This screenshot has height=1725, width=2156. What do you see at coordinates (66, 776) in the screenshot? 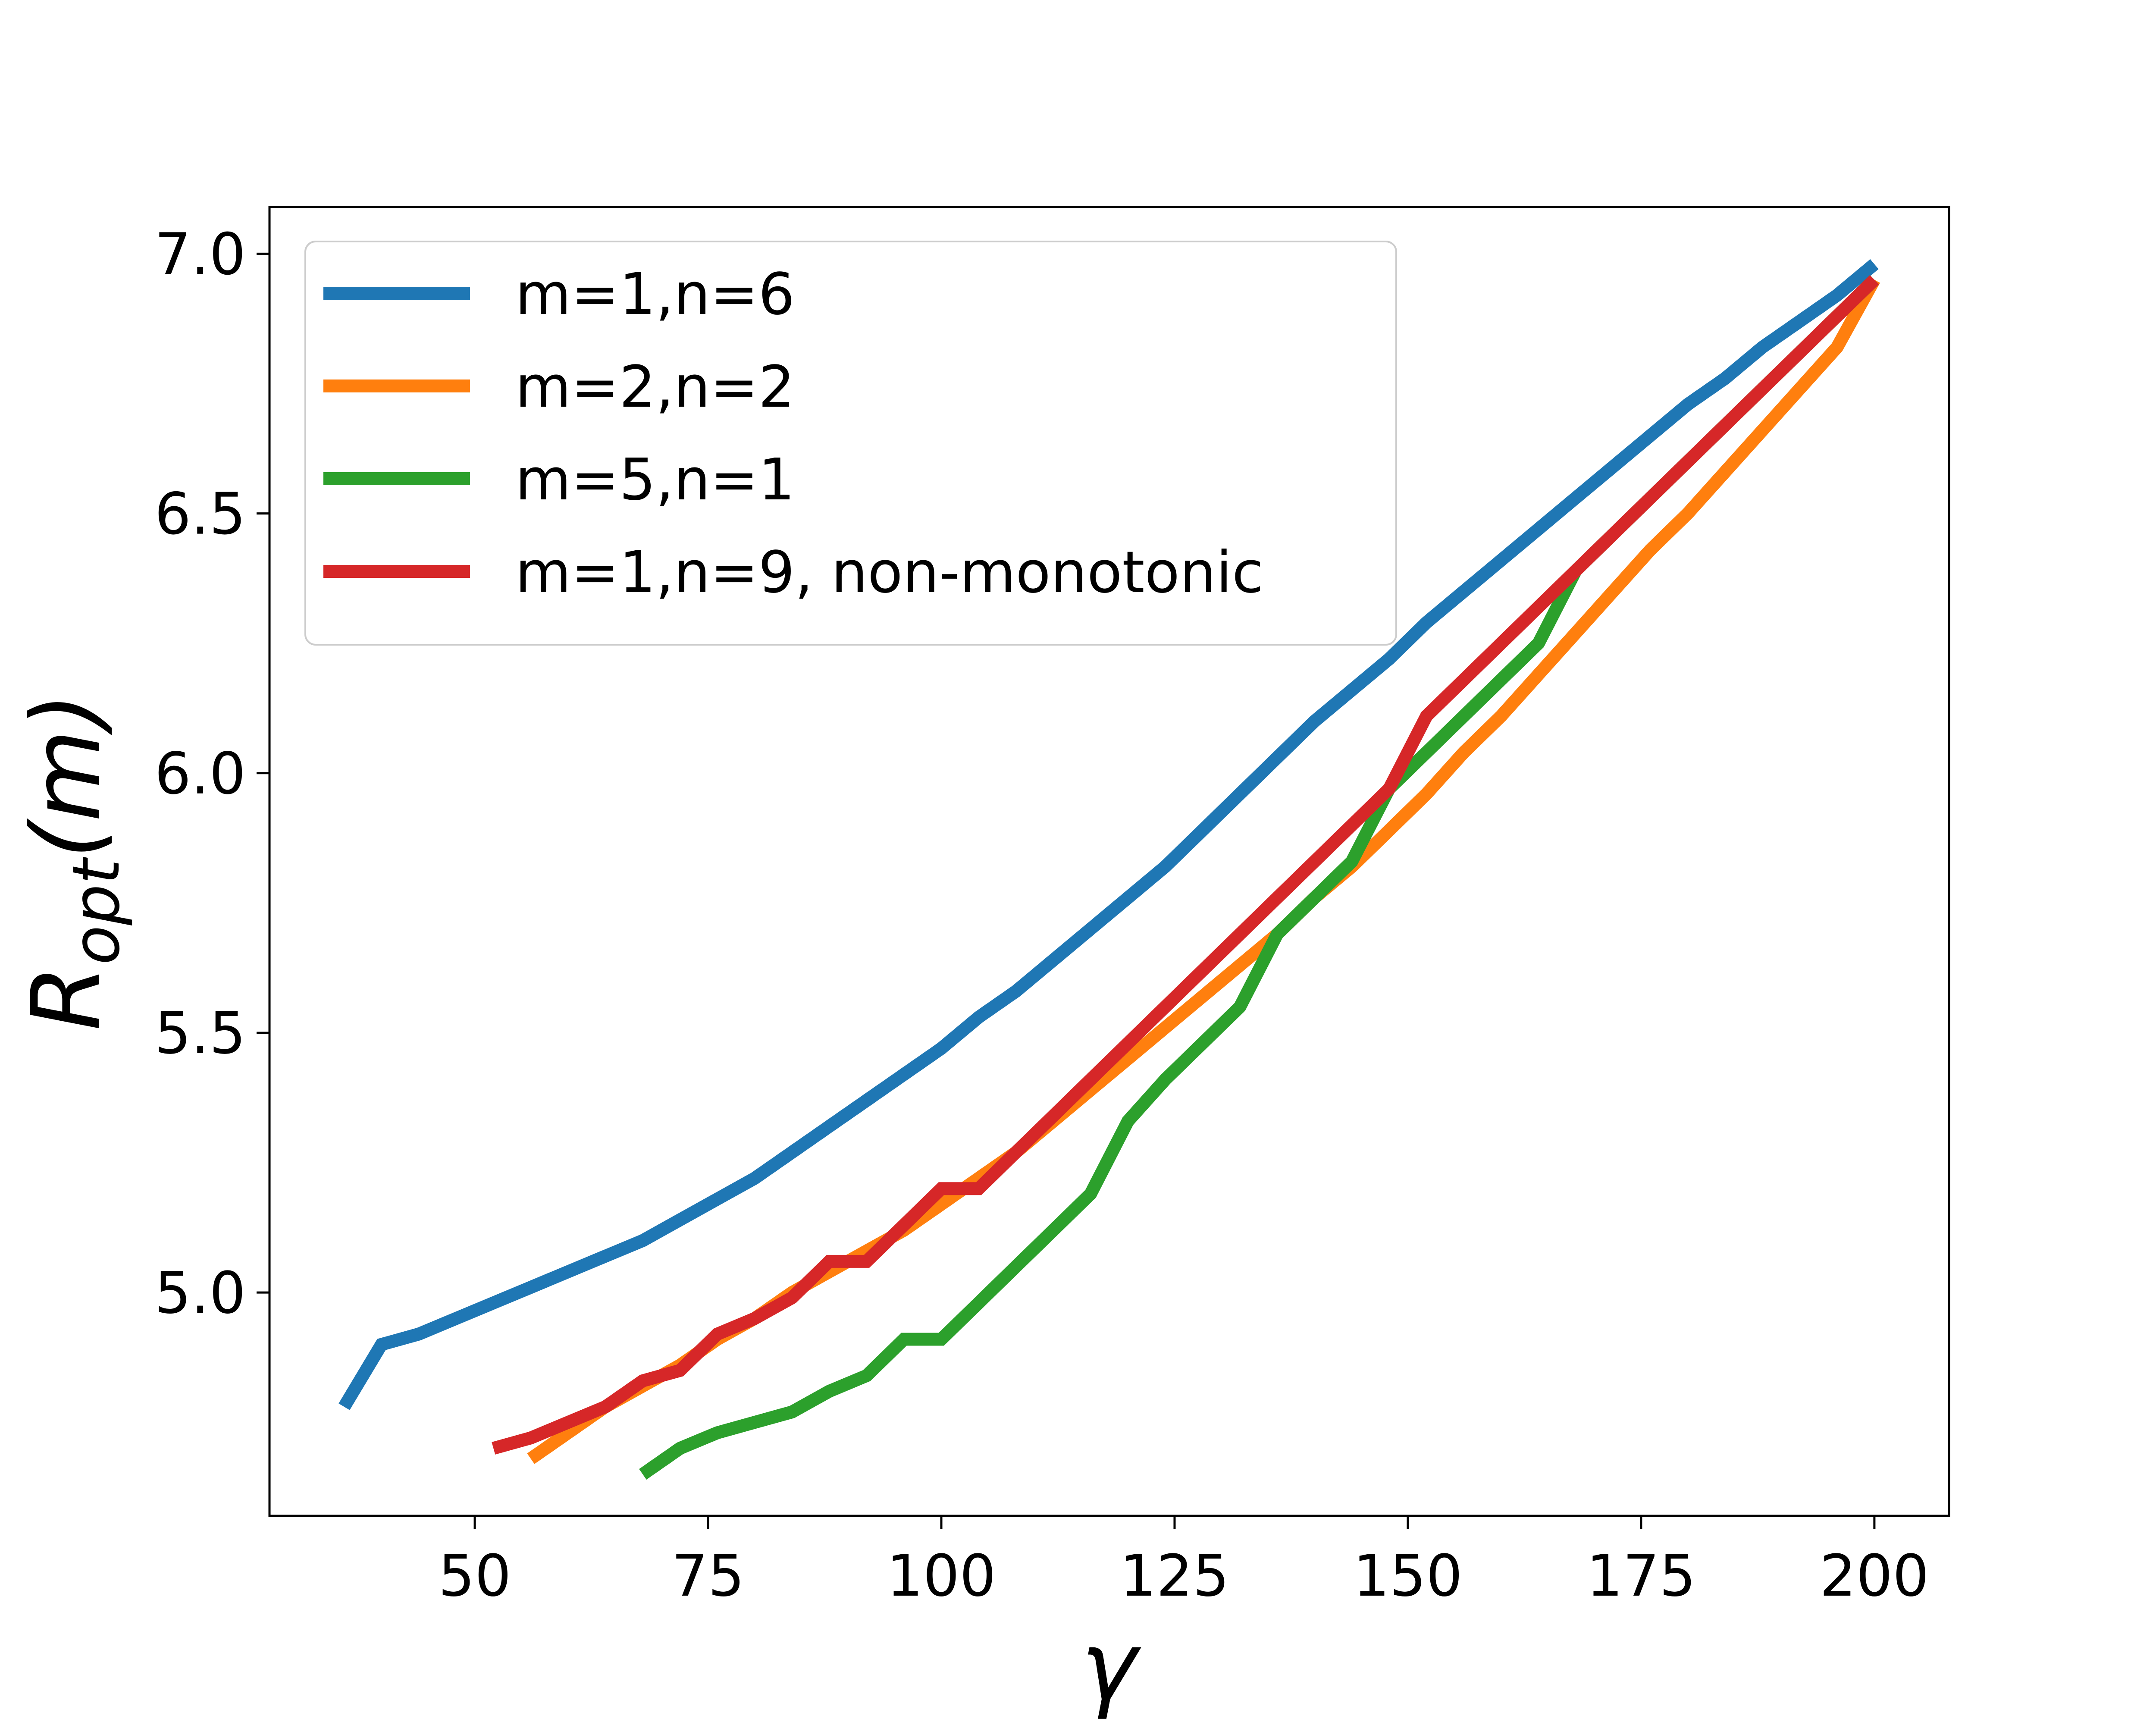
I see `y-axis-title-suffix: (m)` at bounding box center [66, 776].